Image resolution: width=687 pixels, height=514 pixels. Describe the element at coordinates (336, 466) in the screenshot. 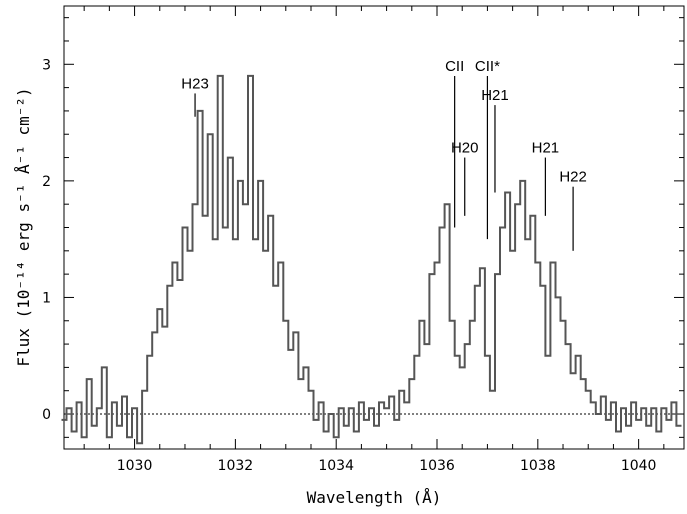

I see `x-tick-label: 1034` at that location.